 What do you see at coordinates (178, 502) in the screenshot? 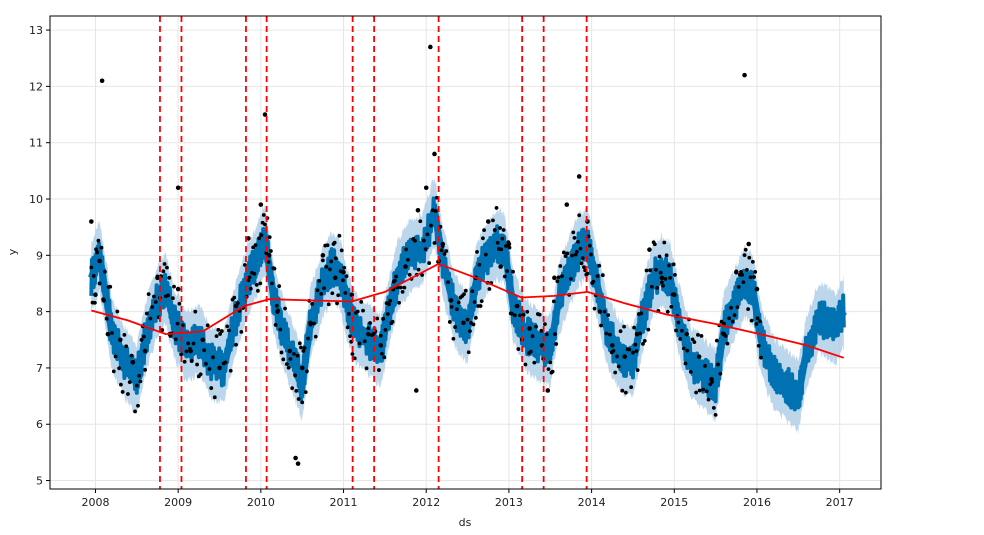
I see `x-tick-label: 2009` at bounding box center [178, 502].